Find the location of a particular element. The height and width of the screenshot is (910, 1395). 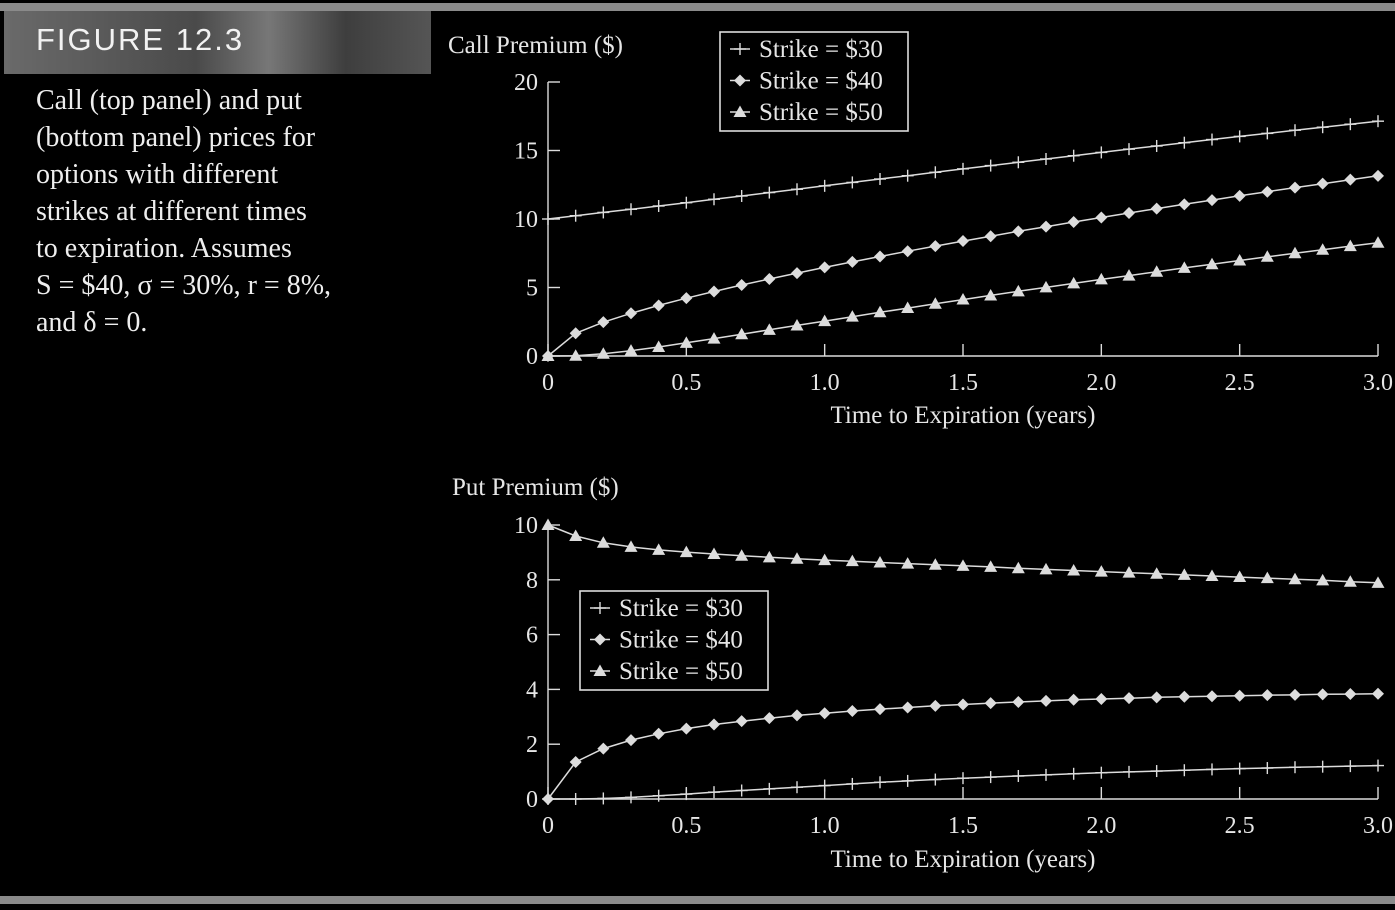

y-tick-label: 15 is located at coordinates (526, 152).